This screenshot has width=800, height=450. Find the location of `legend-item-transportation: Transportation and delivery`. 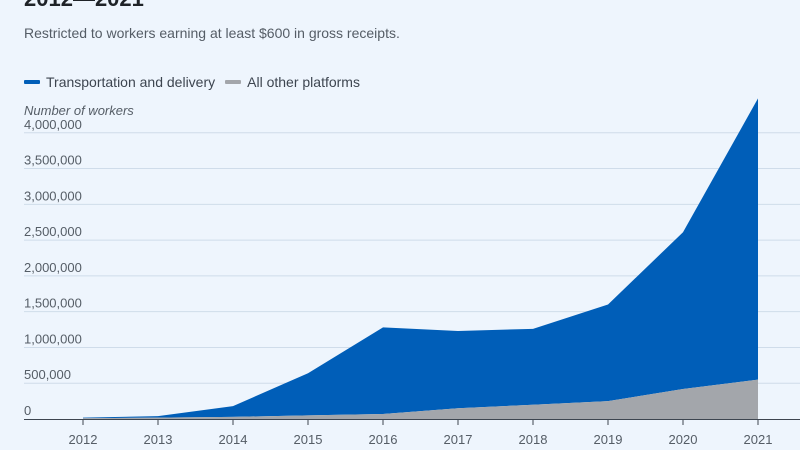

legend-item-transportation: Transportation and delivery is located at coordinates (119, 82).